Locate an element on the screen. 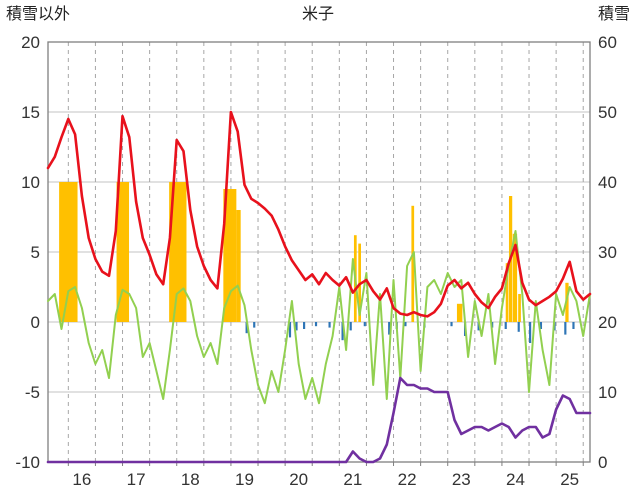 The height and width of the screenshot is (501, 636). right-axis-title: 積雪 is located at coordinates (614, 14).